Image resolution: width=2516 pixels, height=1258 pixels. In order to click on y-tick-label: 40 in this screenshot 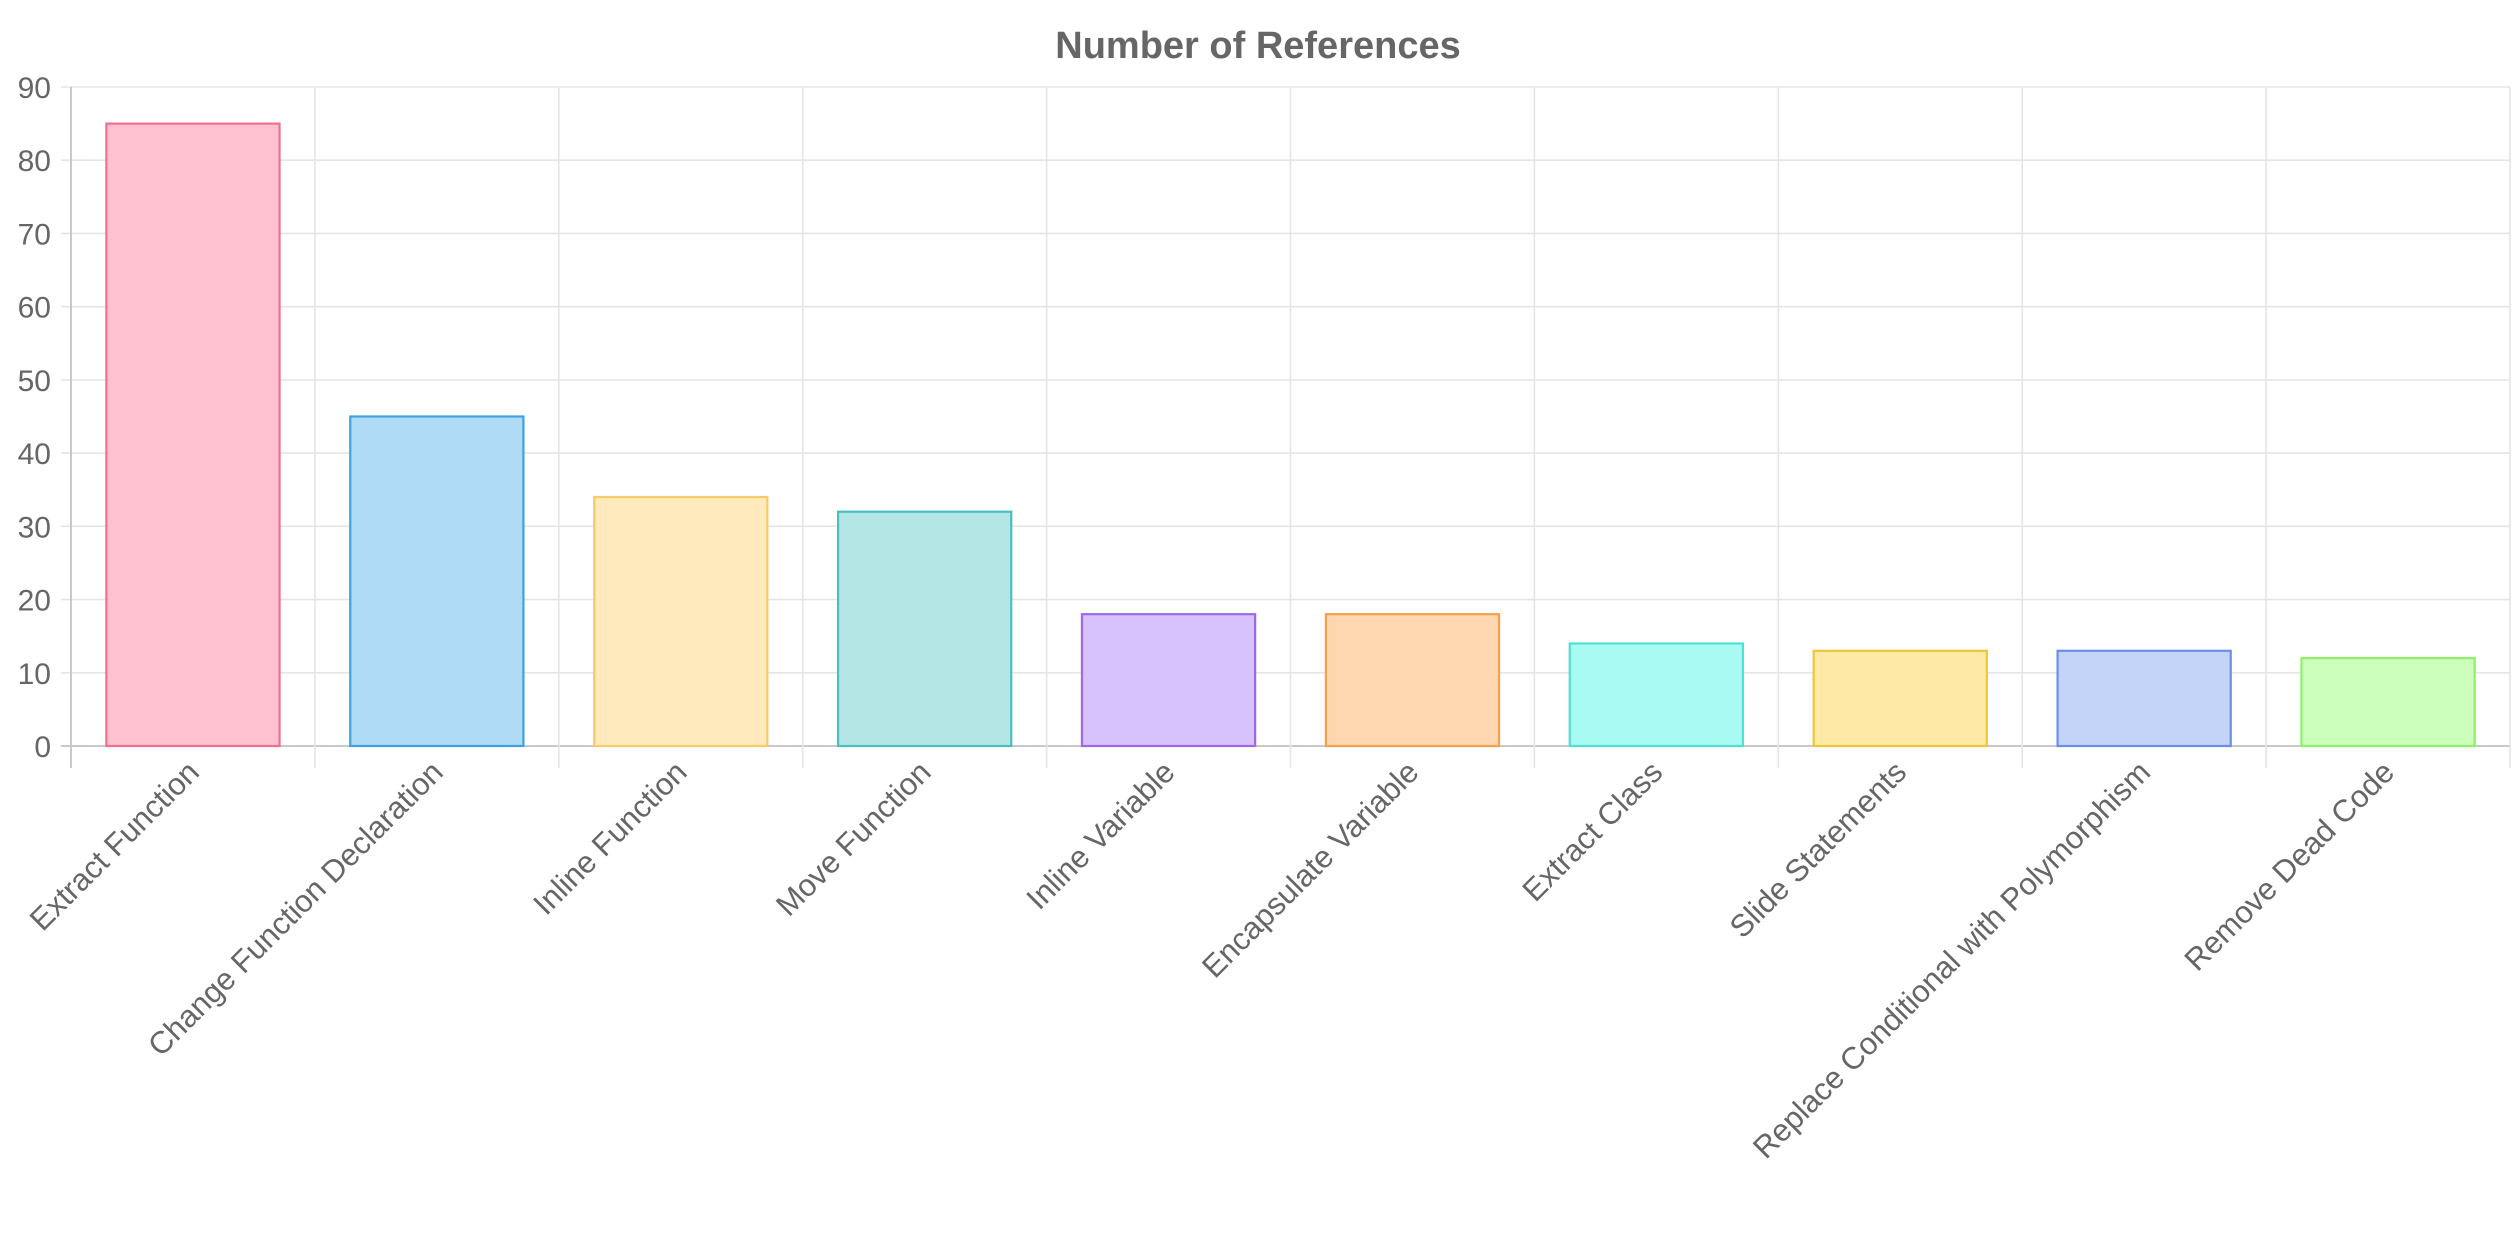, I will do `click(34, 454)`.